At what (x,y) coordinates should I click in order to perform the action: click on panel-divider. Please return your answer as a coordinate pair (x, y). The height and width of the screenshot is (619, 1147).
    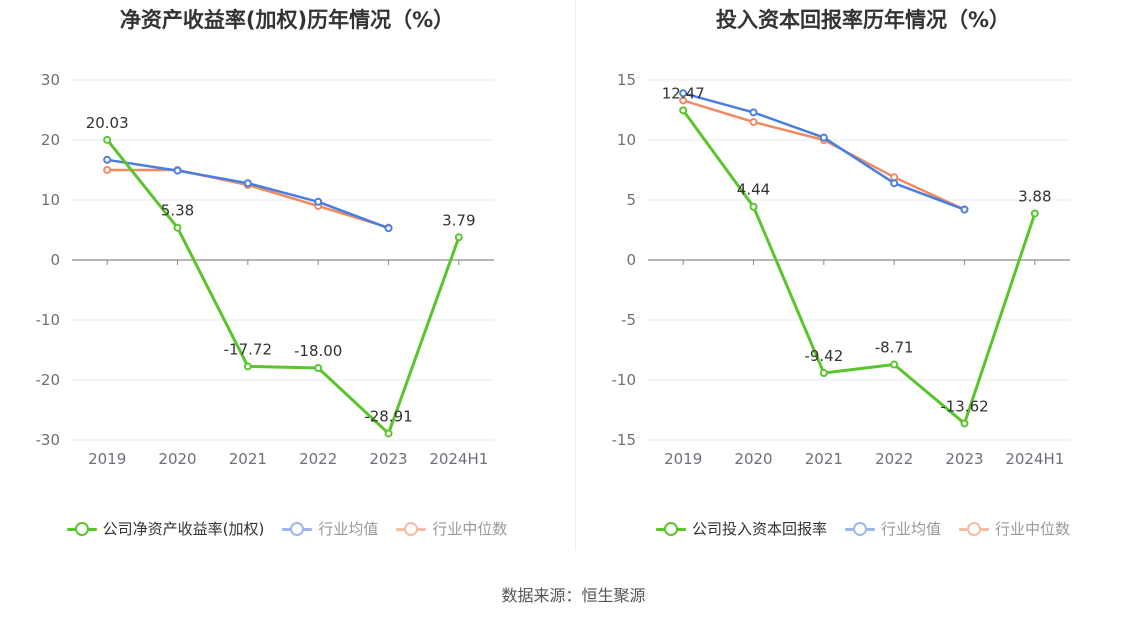
    Looking at the image, I should click on (575, 275).